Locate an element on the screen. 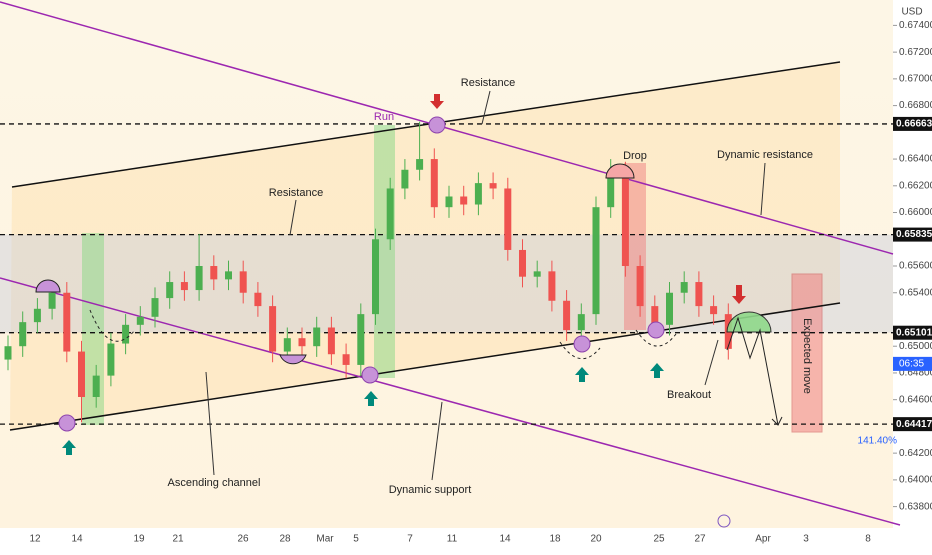 The height and width of the screenshot is (555, 932). level-label: 0.66663 is located at coordinates (914, 124).